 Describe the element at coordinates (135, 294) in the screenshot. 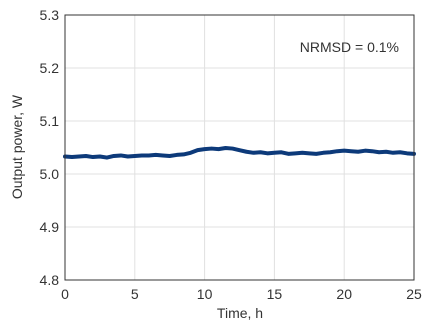

I see `x-tick-label: 5` at that location.